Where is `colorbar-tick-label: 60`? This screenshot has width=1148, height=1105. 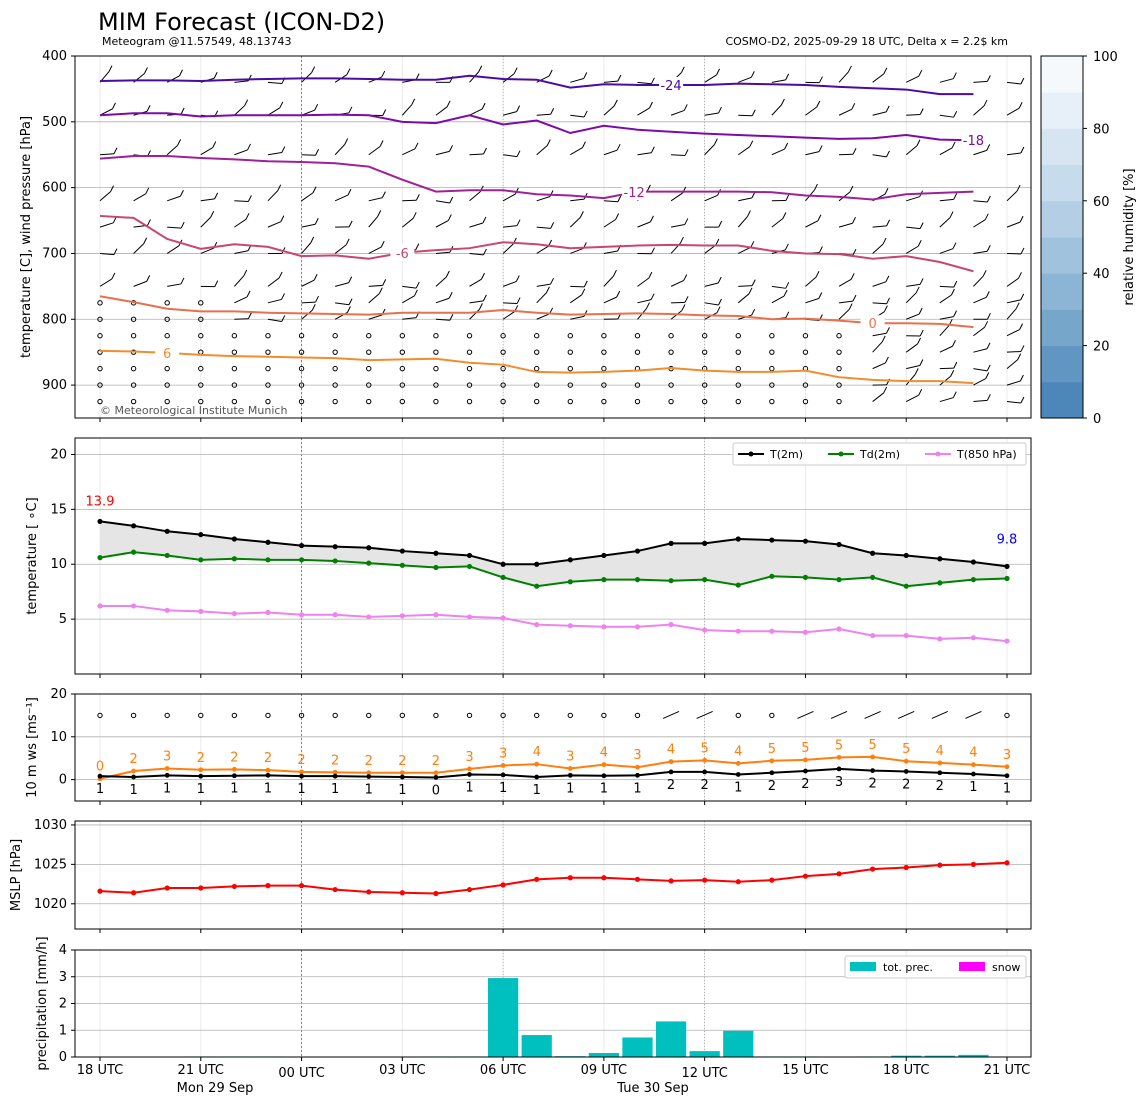 colorbar-tick-label: 60 is located at coordinates (1101, 202).